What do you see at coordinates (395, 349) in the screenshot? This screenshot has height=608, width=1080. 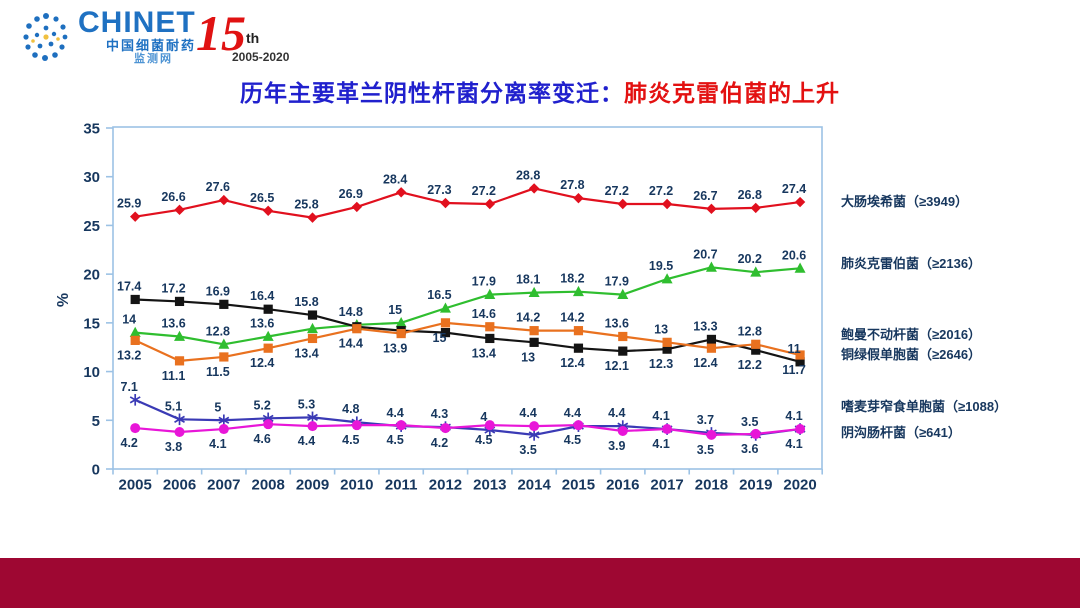 I see `data-label-p-aeruginosa: 13.9` at bounding box center [395, 349].